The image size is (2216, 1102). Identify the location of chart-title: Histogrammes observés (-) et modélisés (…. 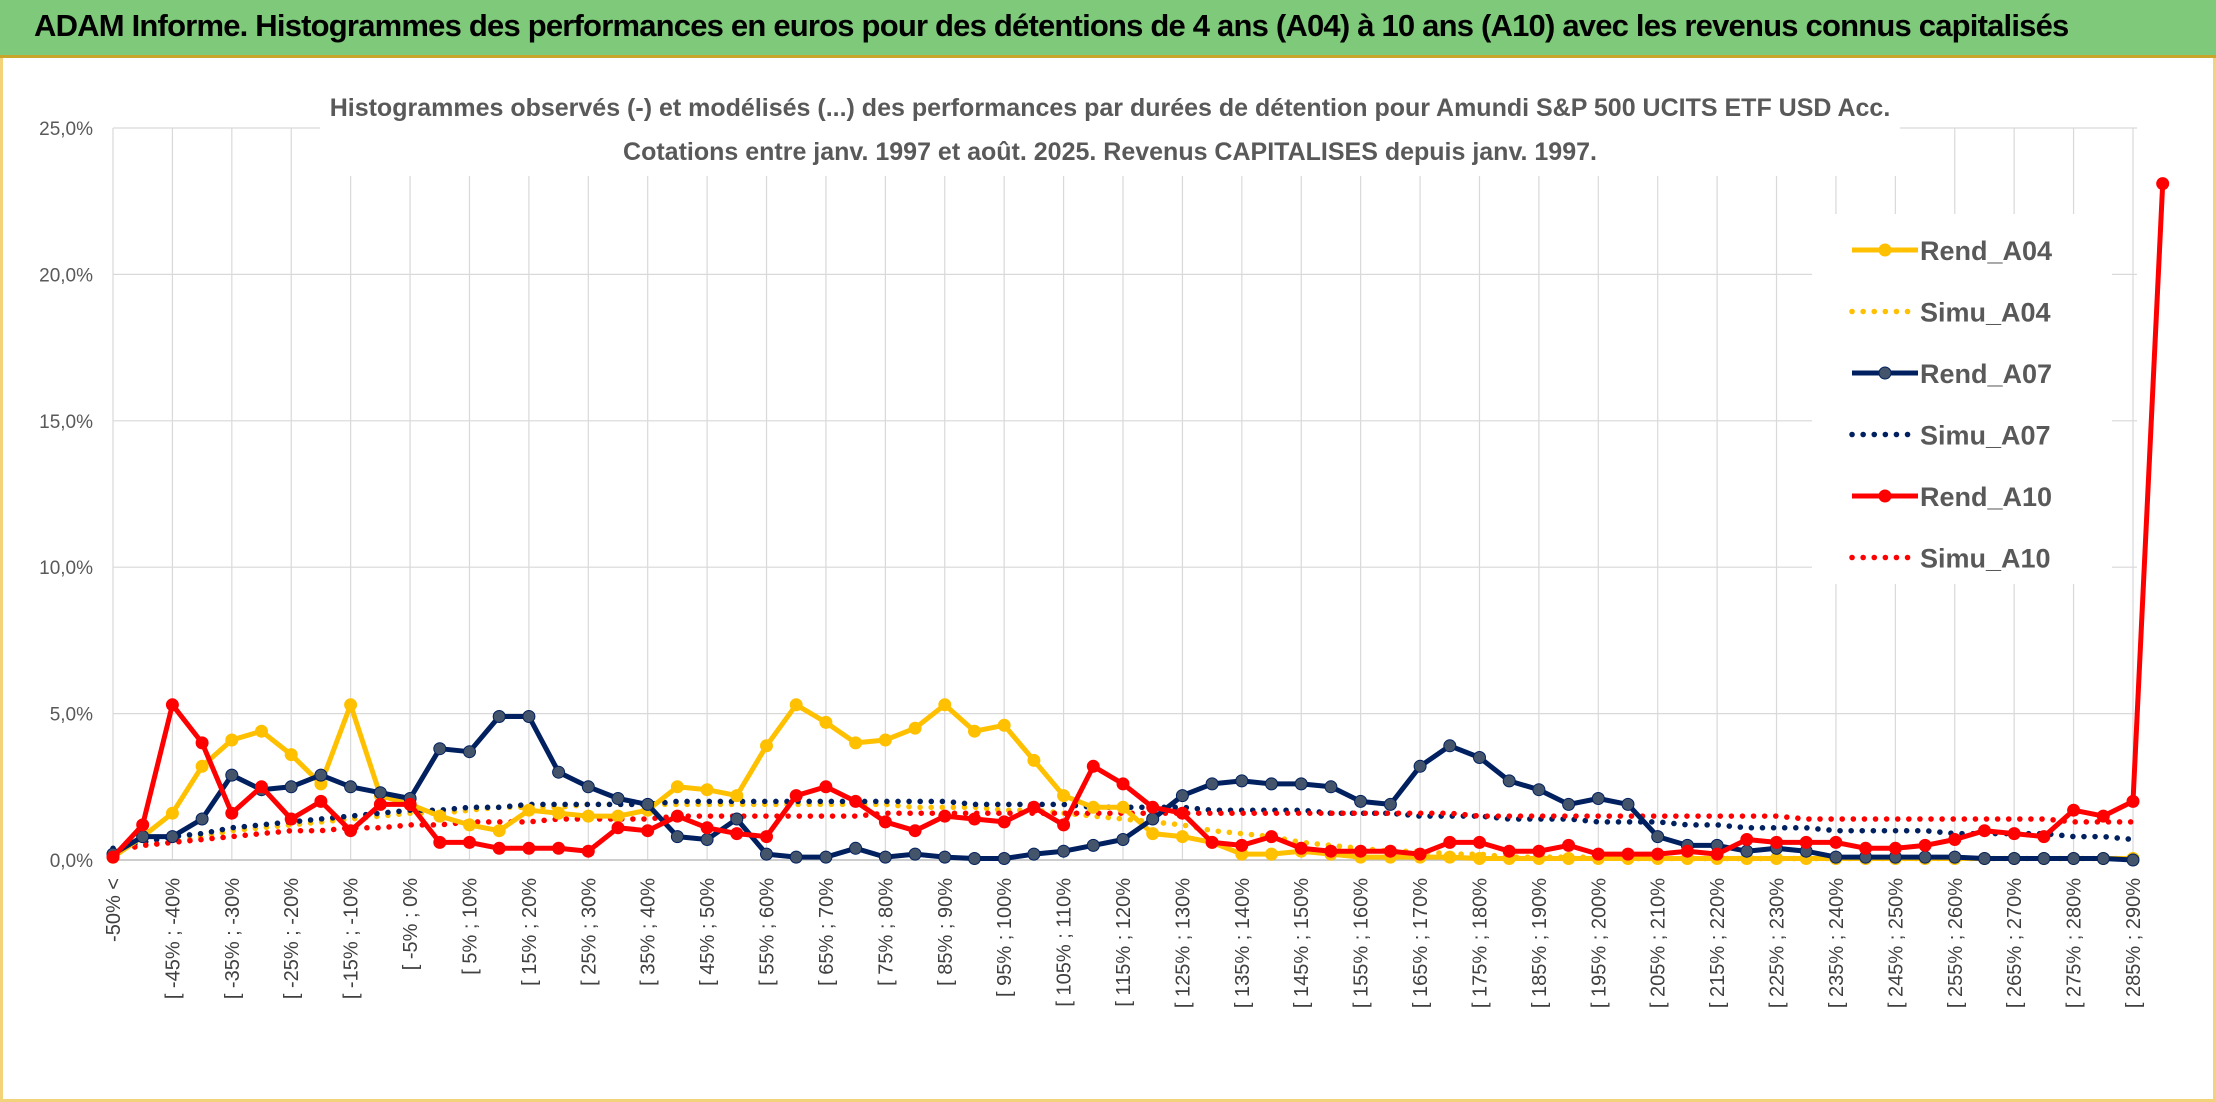
(1110, 108).